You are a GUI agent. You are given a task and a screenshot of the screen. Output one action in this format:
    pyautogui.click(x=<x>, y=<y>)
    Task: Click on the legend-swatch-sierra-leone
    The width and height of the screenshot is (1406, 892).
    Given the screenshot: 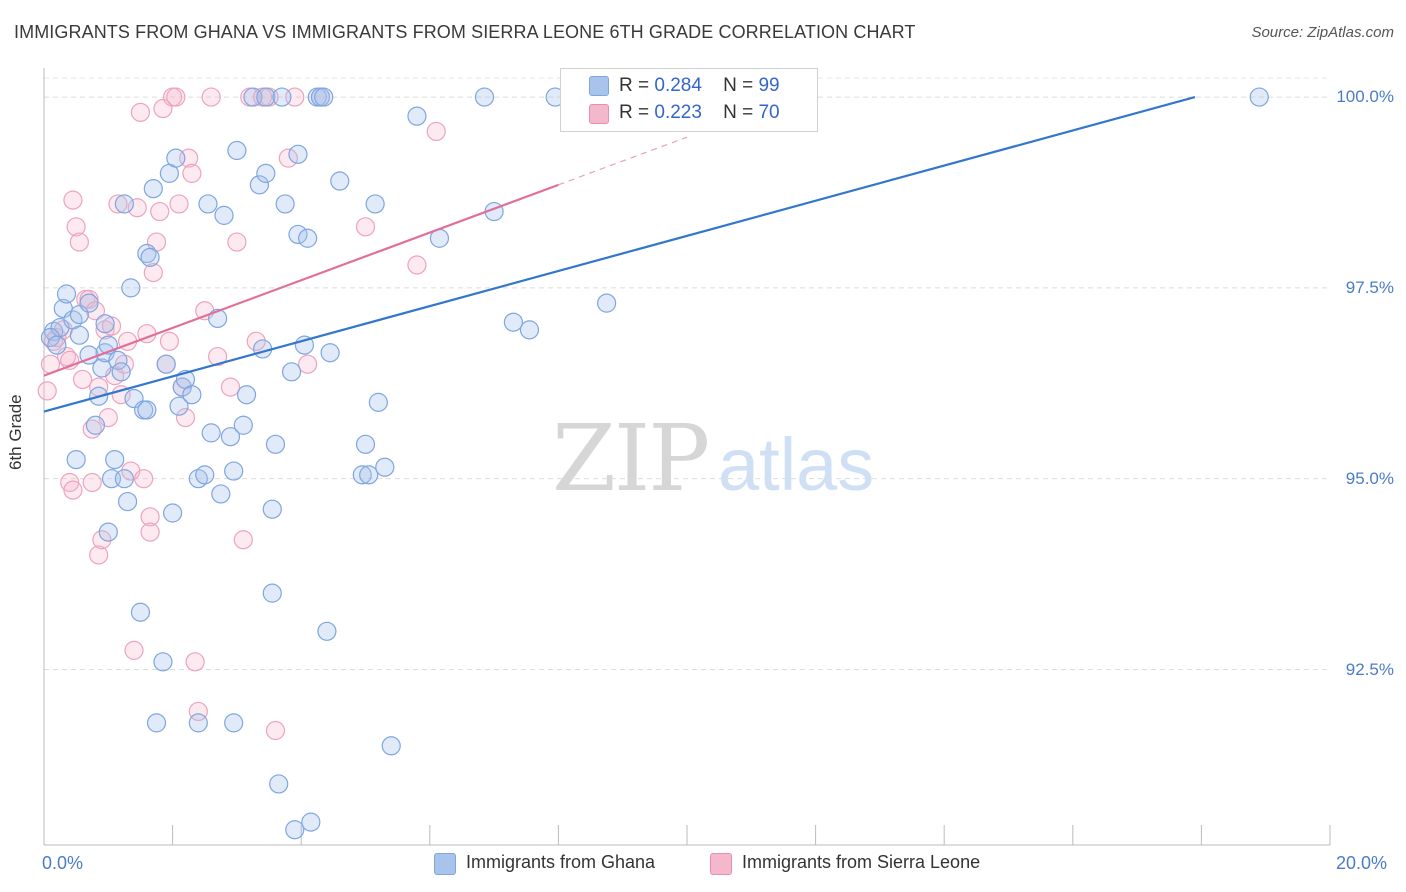 What is the action you would take?
    pyautogui.click(x=599, y=114)
    